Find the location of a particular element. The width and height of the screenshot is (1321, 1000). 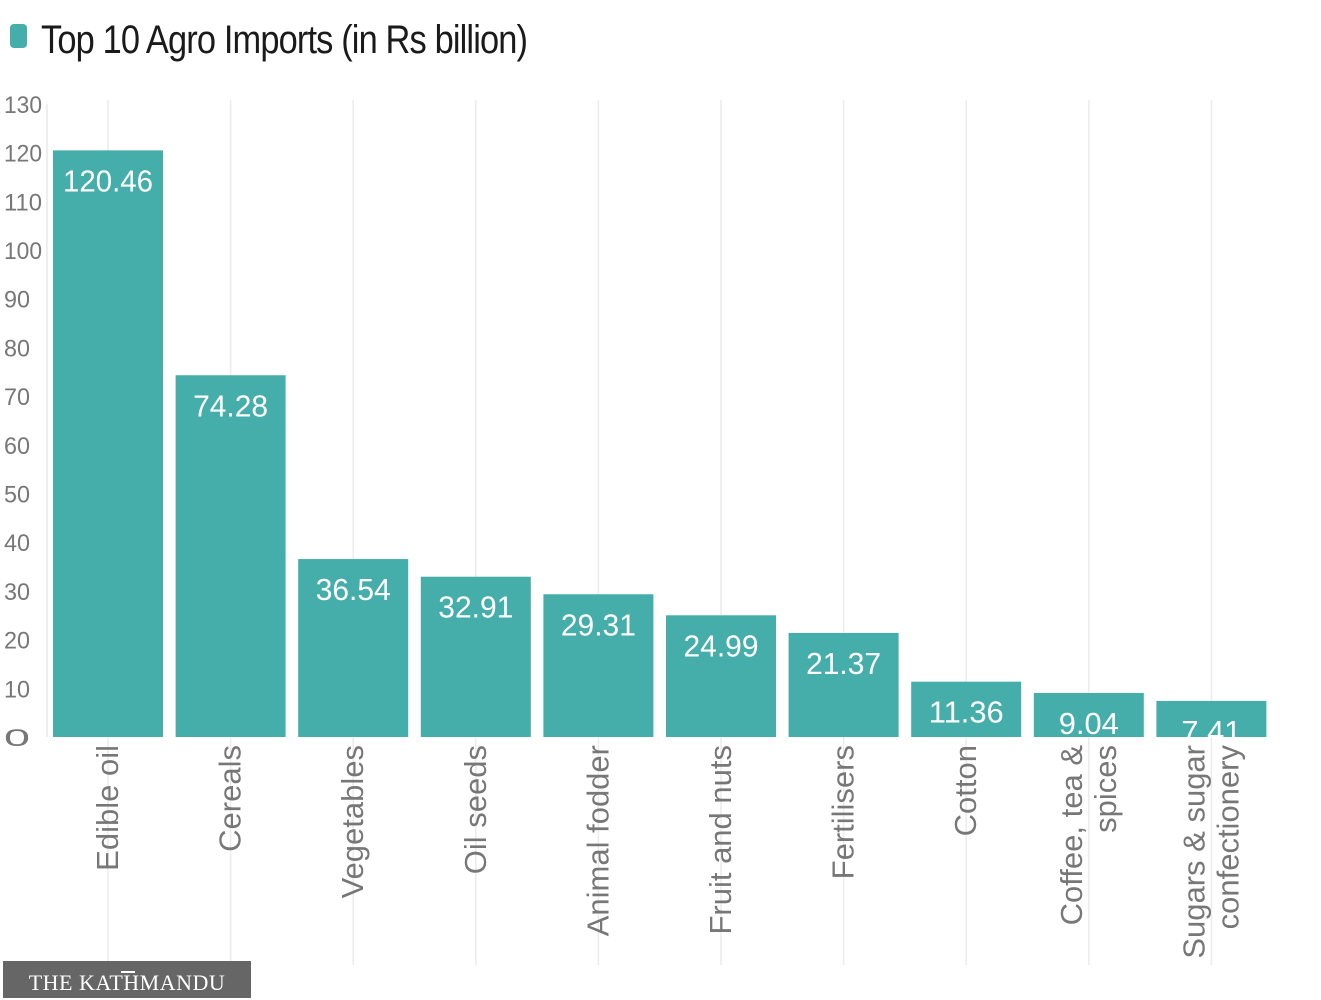

data-label: 120.46 is located at coordinates (108, 180).